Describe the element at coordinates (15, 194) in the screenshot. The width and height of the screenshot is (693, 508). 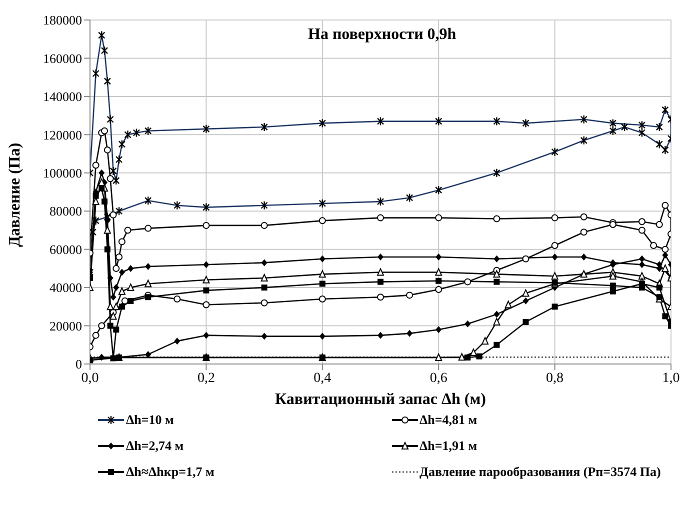
I see `y-axis-title: Давление (Па)` at that location.